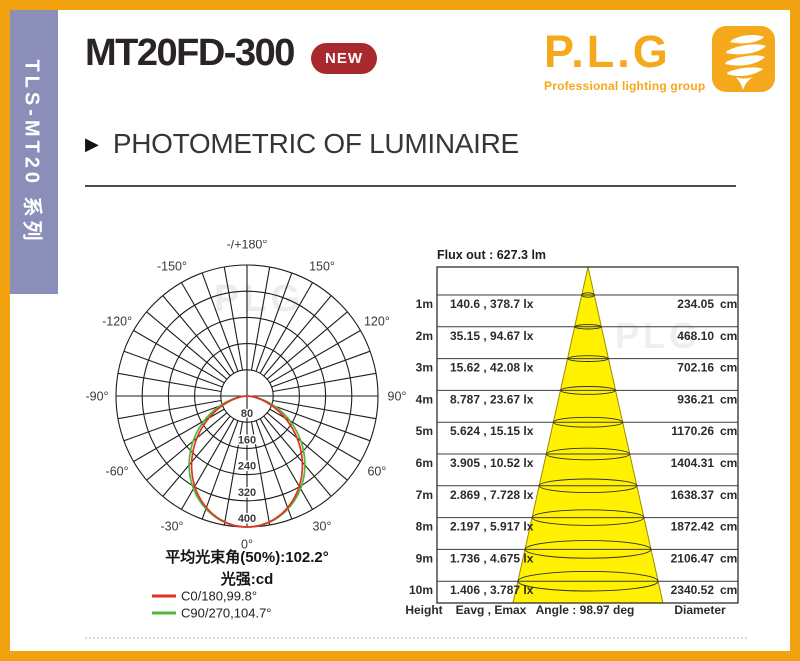 The height and width of the screenshot is (661, 800). What do you see at coordinates (492, 304) in the screenshot?
I see `illuminance-value: 140.6 , 378.7 lx` at bounding box center [492, 304].